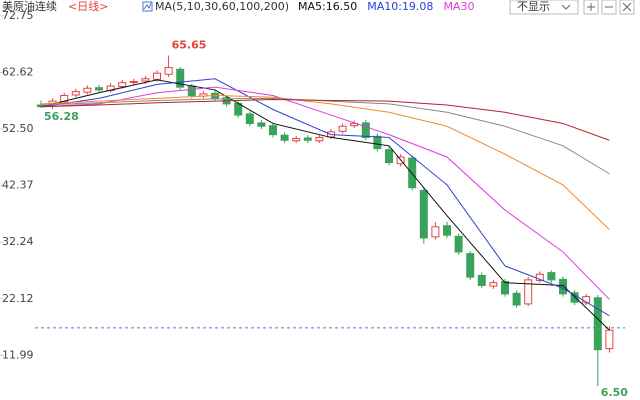  I want to click on annotation: 56.28, so click(61, 116).